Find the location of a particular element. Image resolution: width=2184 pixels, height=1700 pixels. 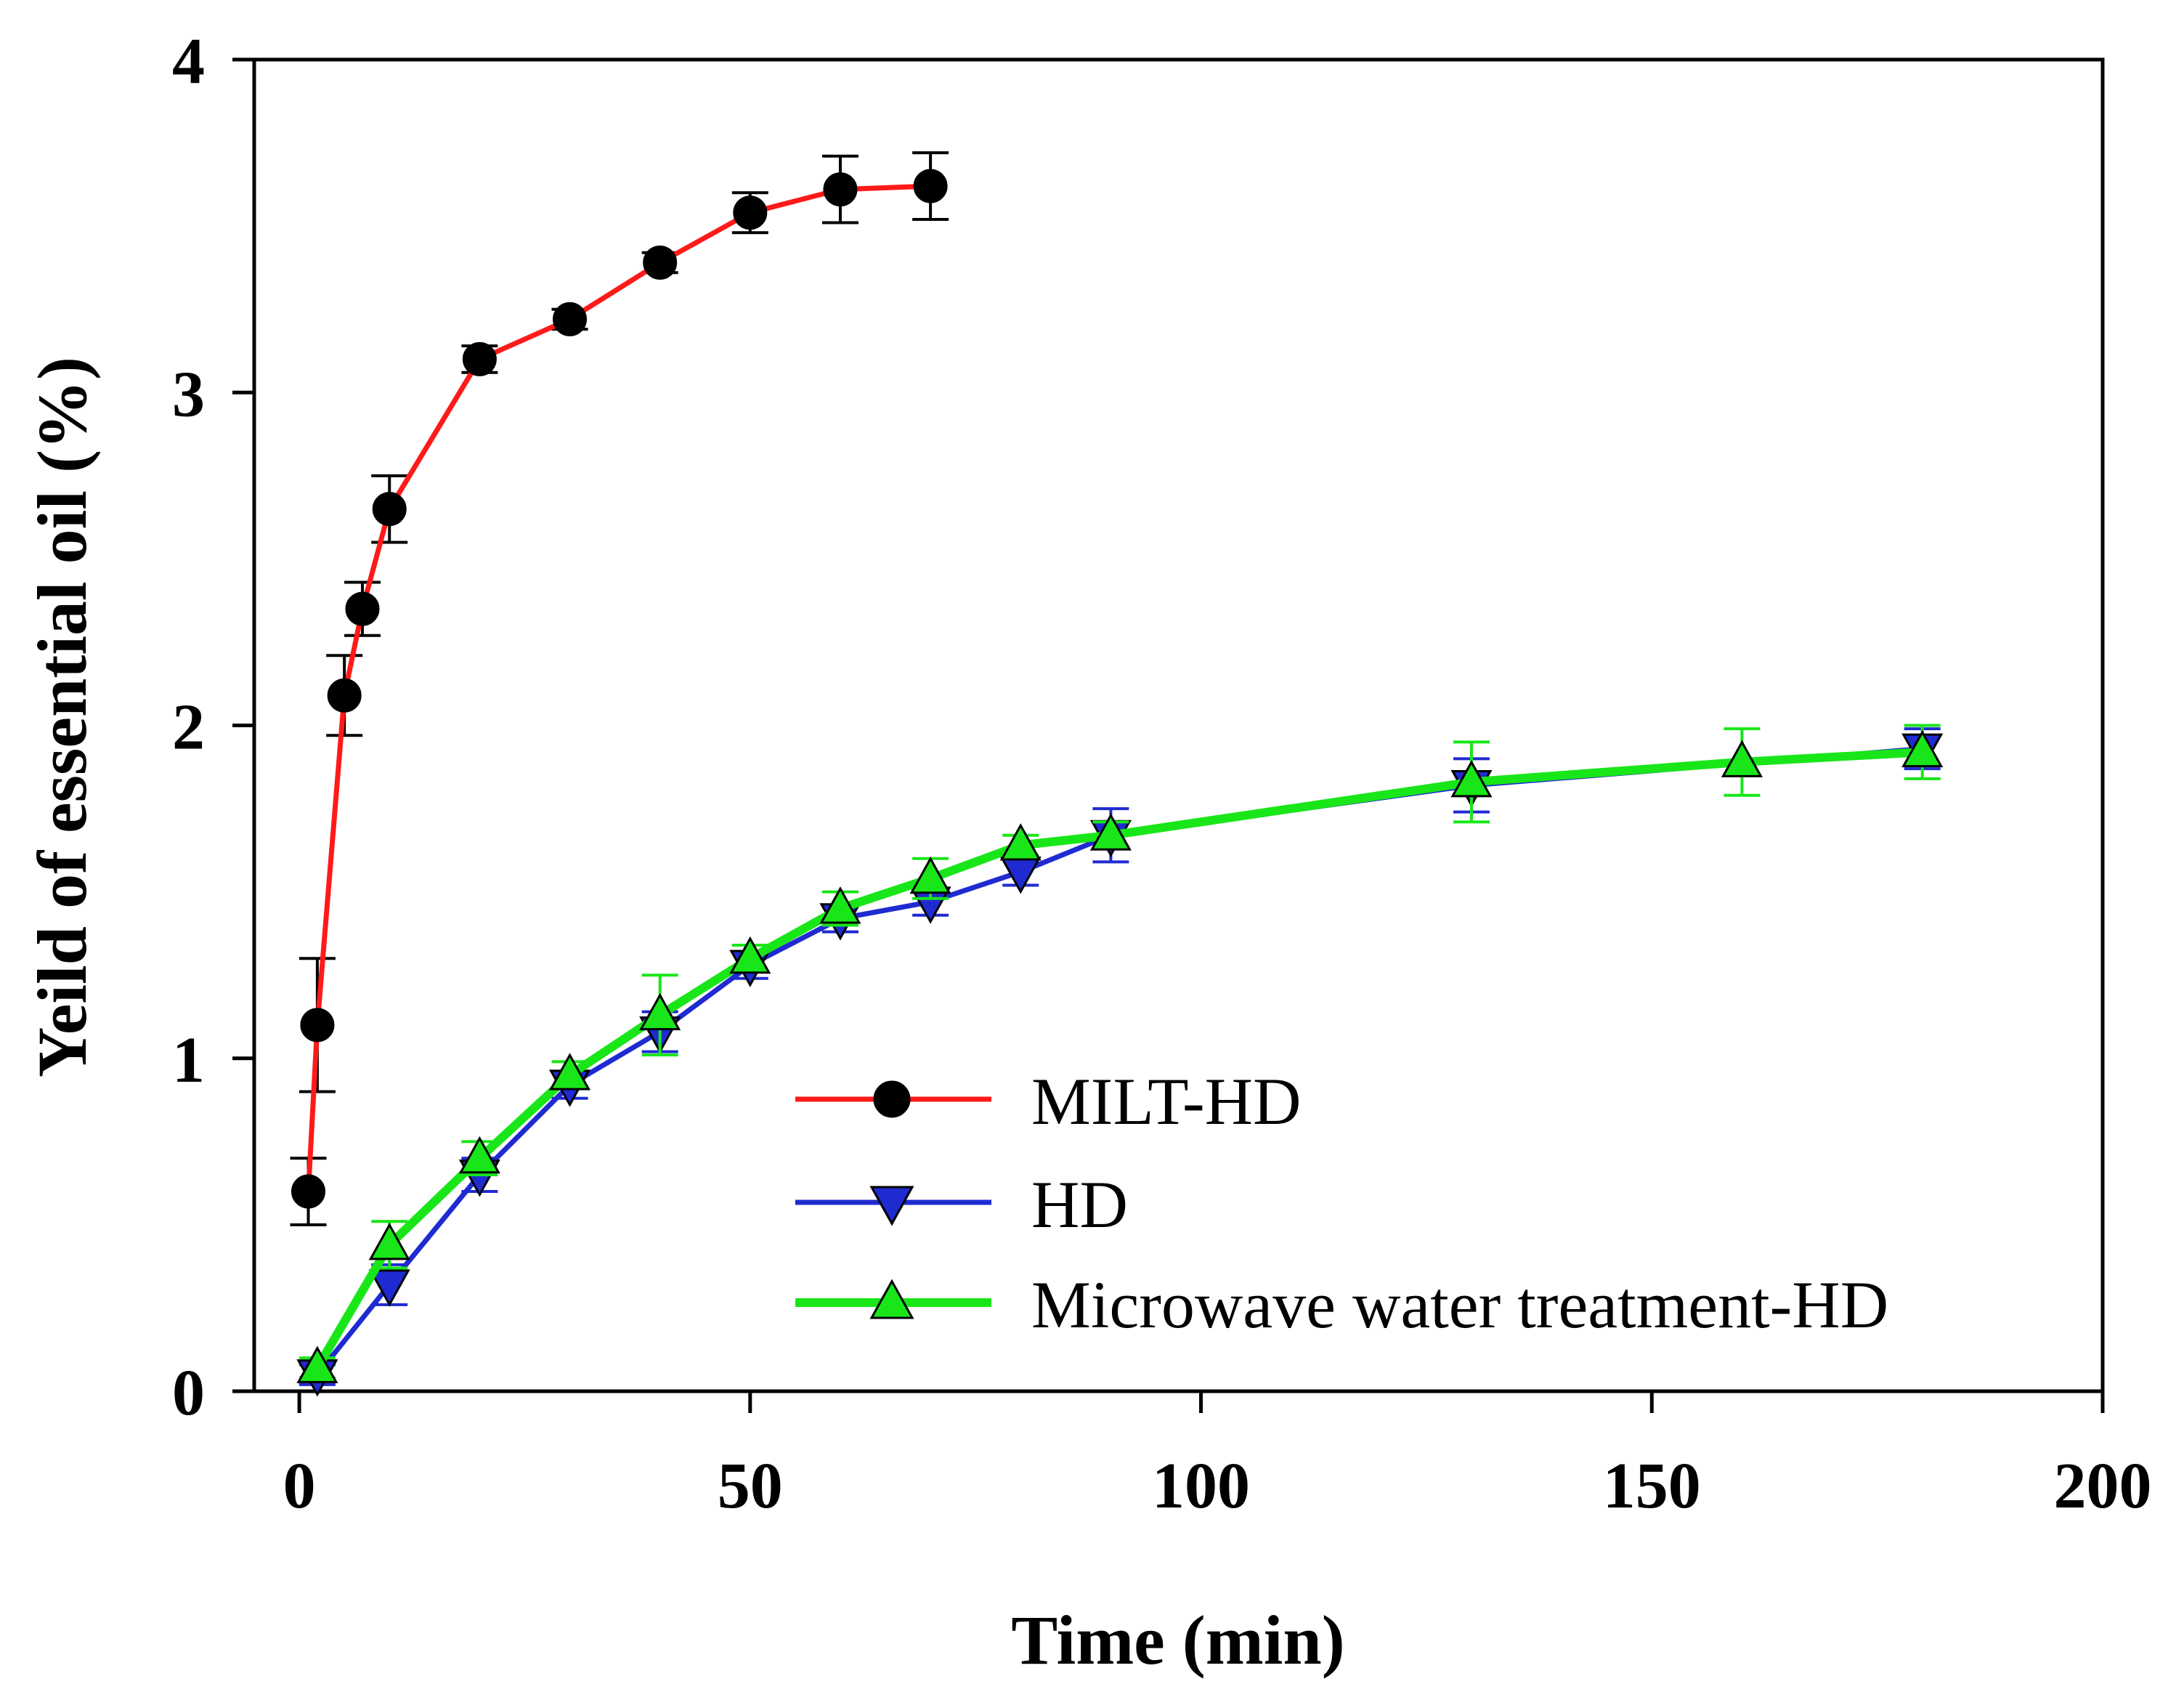

x-axis-title: Time (min) is located at coordinates (1178, 1640).